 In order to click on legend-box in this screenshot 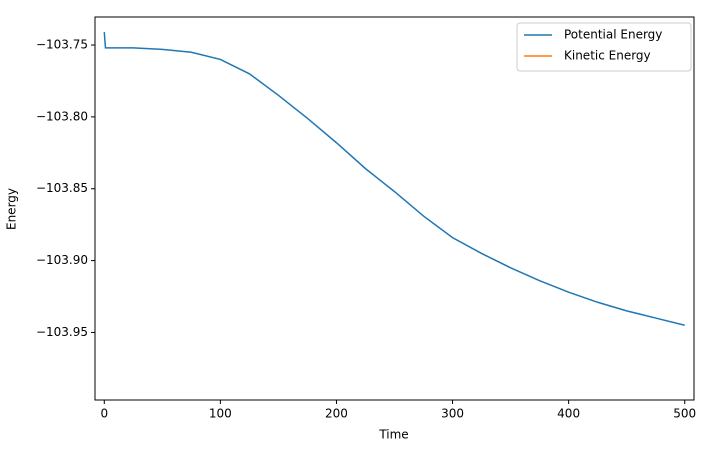, I will do `click(604, 47)`.